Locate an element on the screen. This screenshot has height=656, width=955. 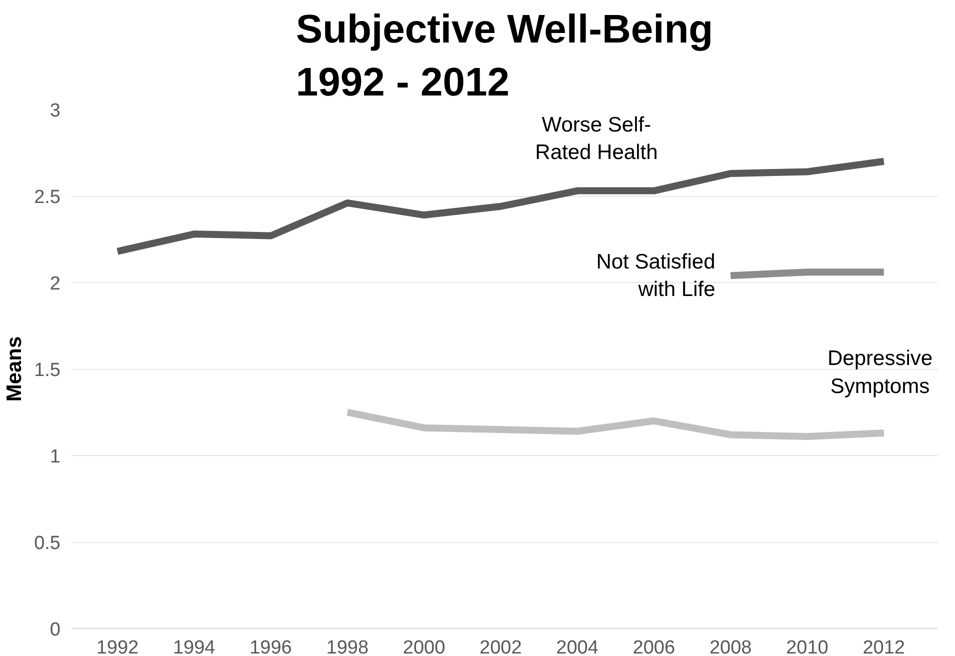
y-tick-label: 1 is located at coordinates (55, 457).